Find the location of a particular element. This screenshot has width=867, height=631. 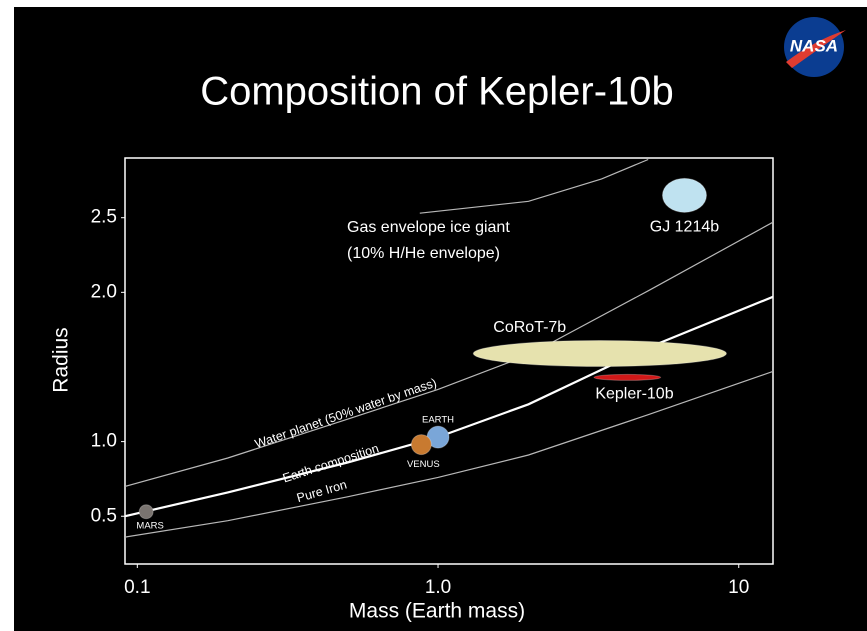

y-tick-label: 2.5 is located at coordinates (104, 217).